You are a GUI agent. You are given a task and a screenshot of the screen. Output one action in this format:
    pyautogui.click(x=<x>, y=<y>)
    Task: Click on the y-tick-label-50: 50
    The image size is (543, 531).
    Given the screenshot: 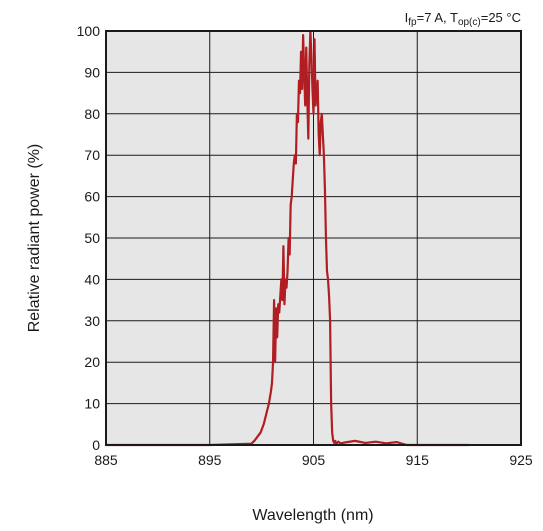 What is the action you would take?
    pyautogui.click(x=92, y=238)
    